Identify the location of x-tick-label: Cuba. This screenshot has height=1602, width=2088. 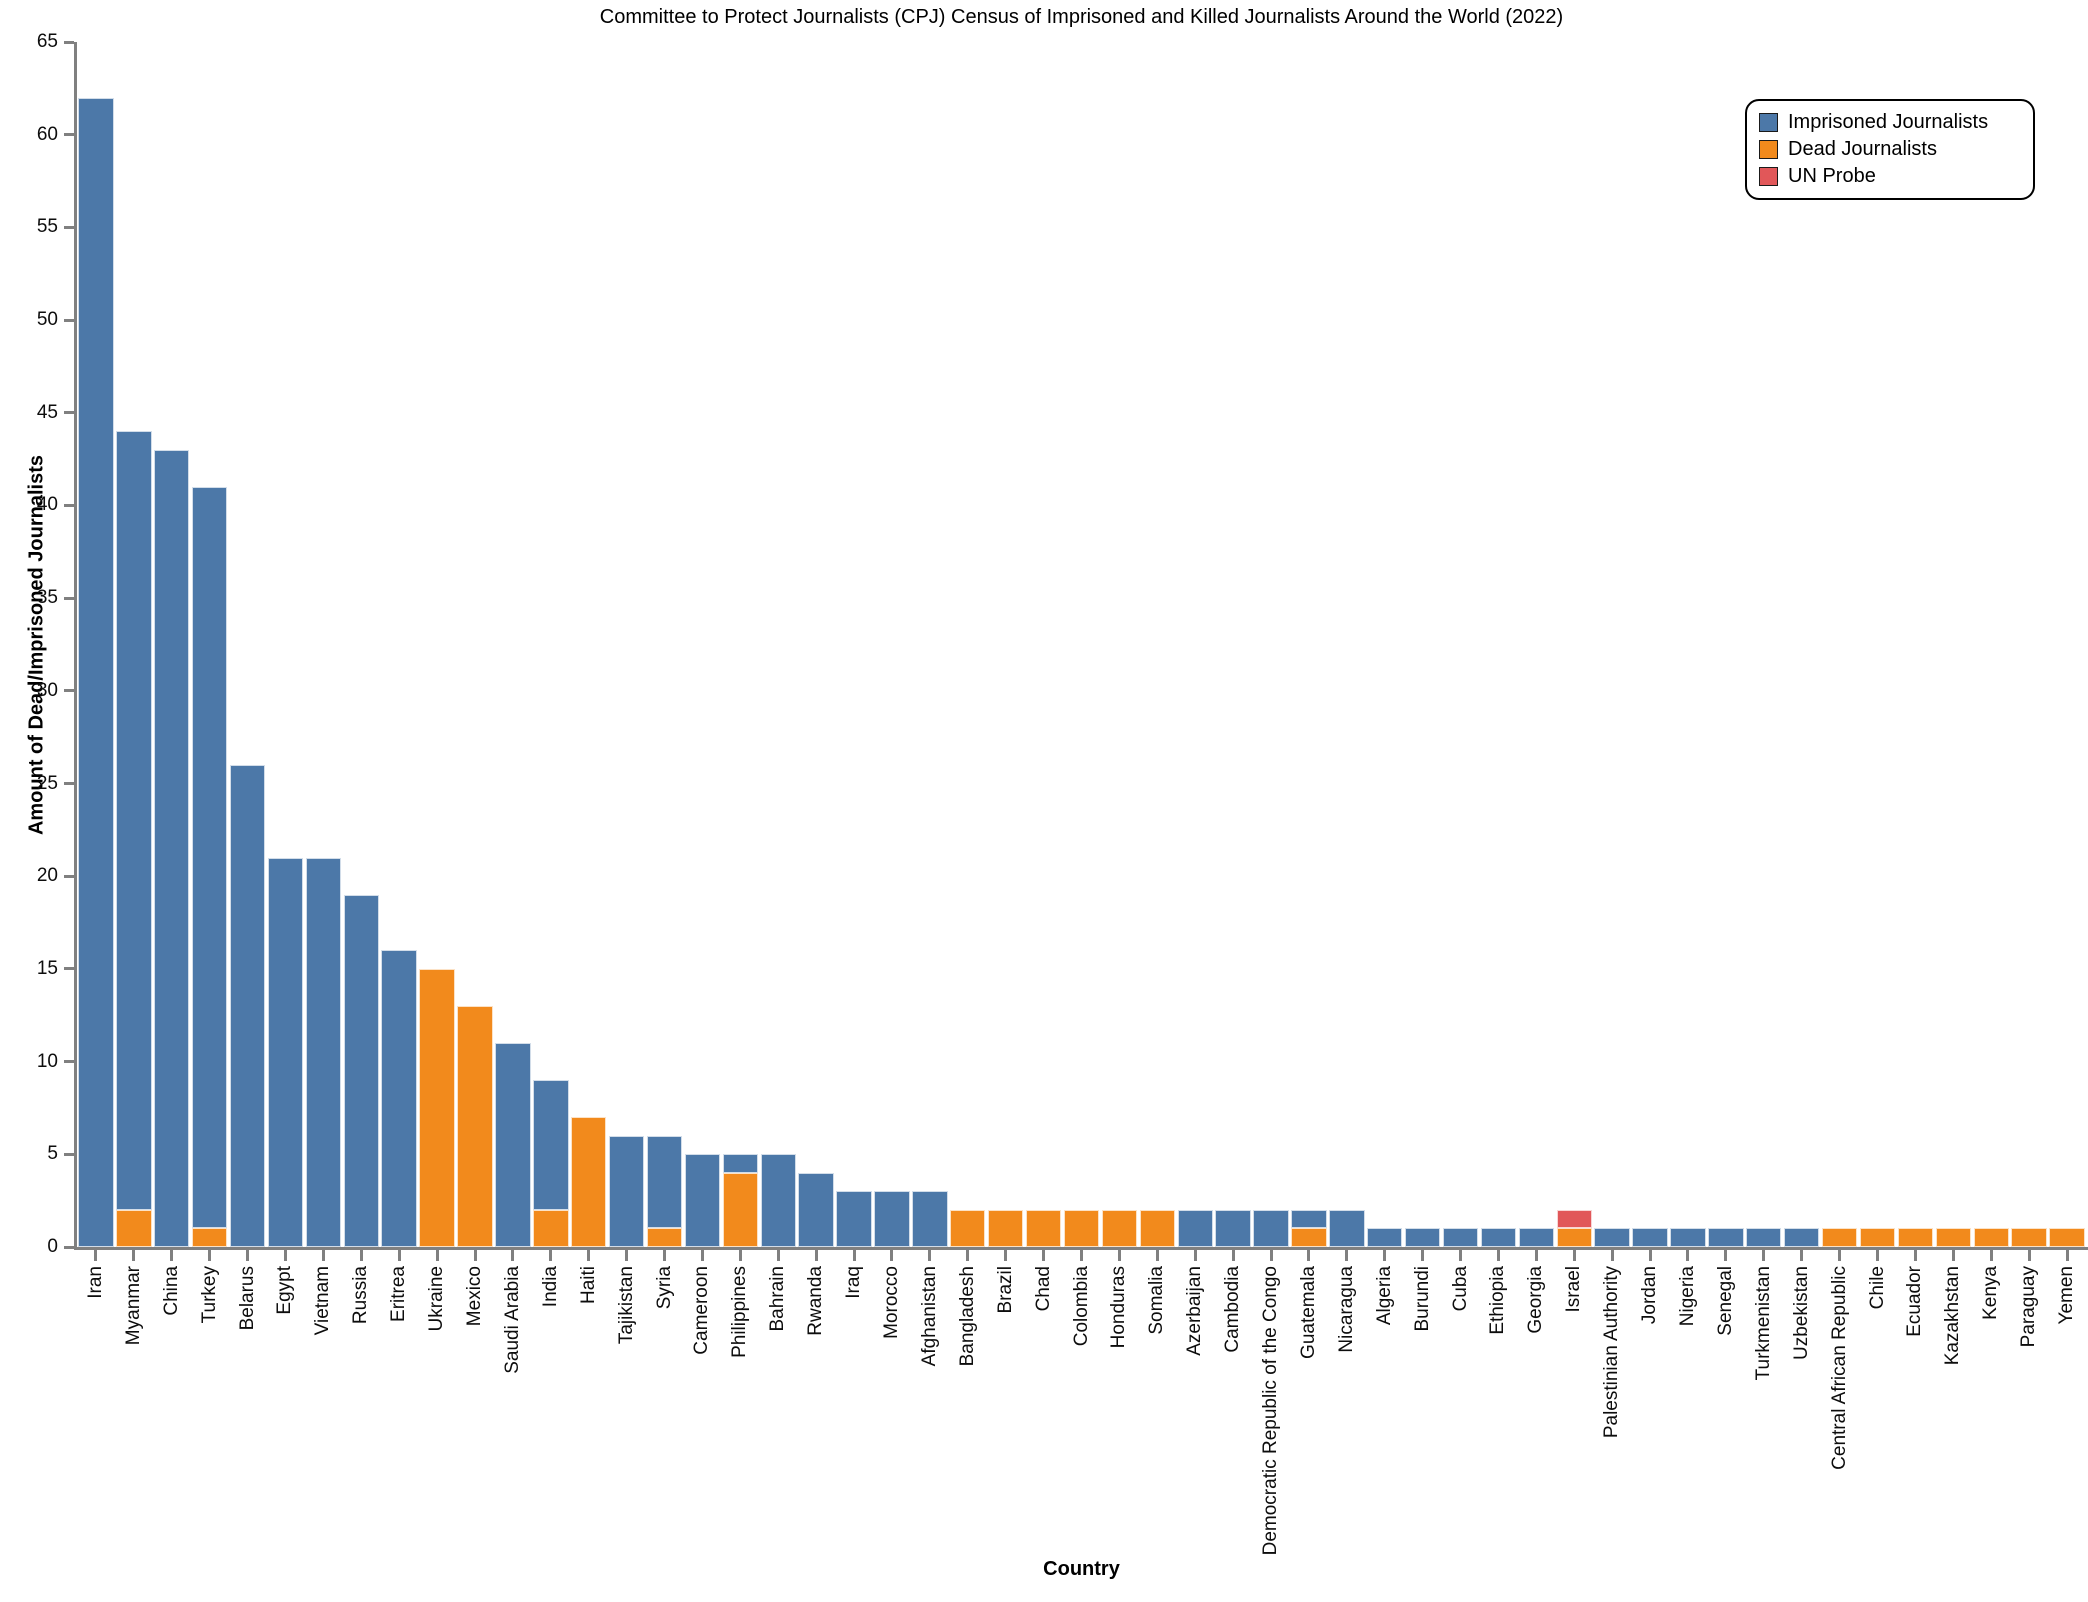
(1460, 1289).